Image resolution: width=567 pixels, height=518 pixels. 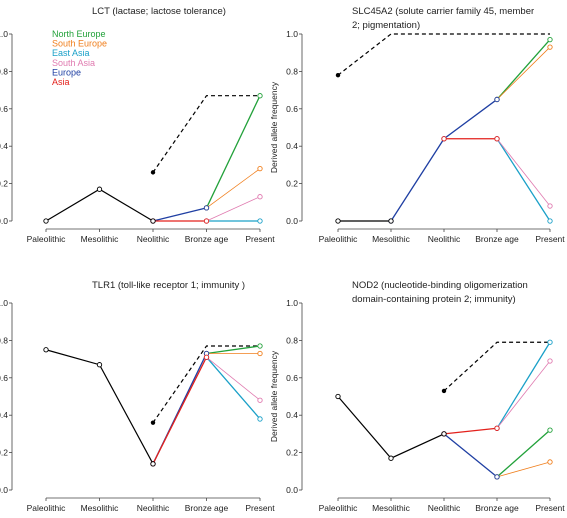 What do you see at coordinates (66, 72) in the screenshot?
I see `legend-entry: Europe` at bounding box center [66, 72].